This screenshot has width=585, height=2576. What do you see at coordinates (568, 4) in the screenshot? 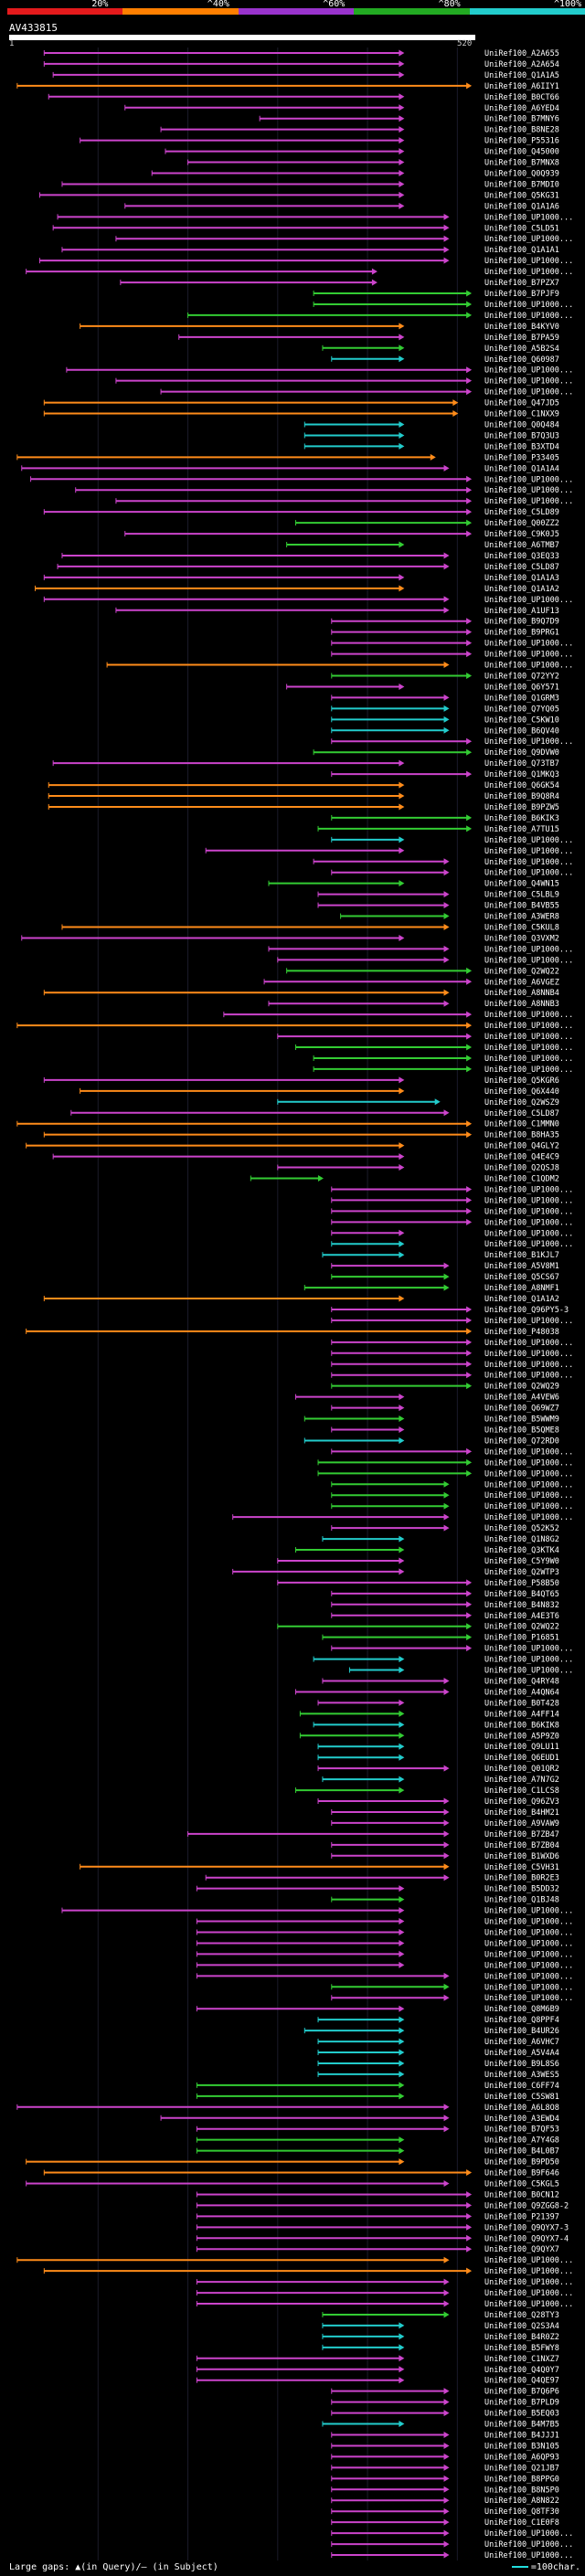
I see `scale-label: ^100%` at bounding box center [568, 4].